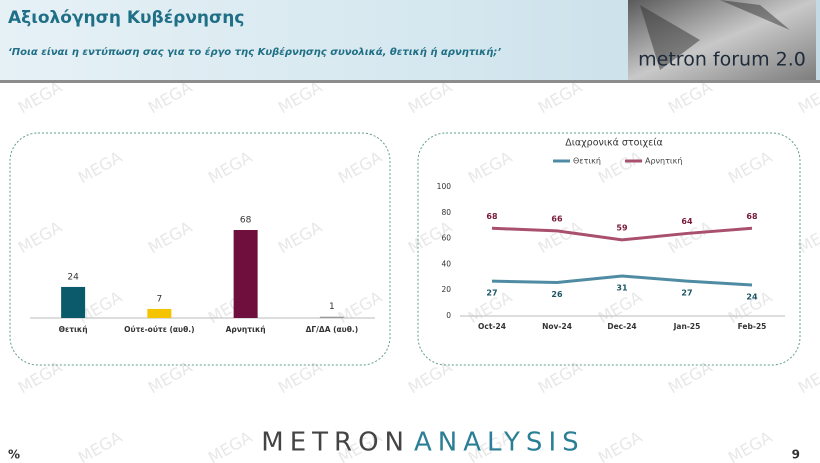 Image resolution: width=820 pixels, height=463 pixels. I want to click on data-label: 59, so click(622, 227).